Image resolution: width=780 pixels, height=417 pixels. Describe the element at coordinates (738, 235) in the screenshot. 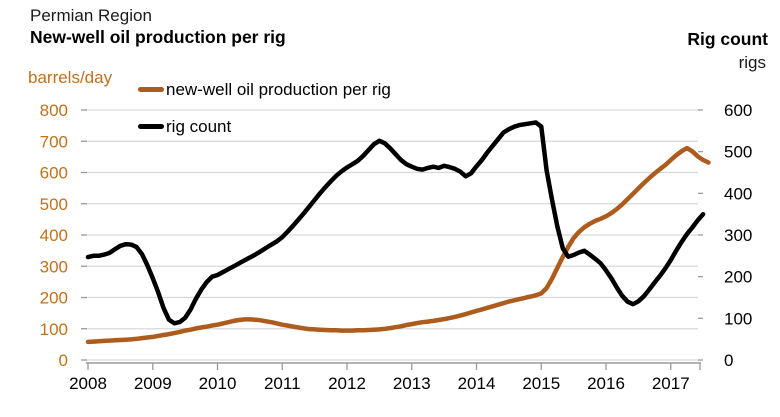

I see `right-axis-tick-label: 300` at that location.